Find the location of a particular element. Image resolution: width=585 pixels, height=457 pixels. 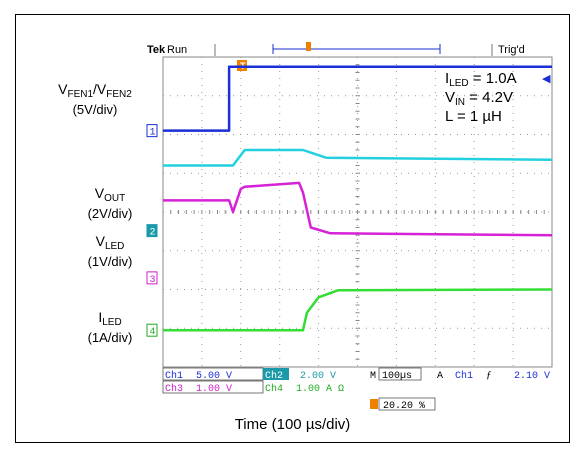

readout-timebase-box is located at coordinates (400, 374).